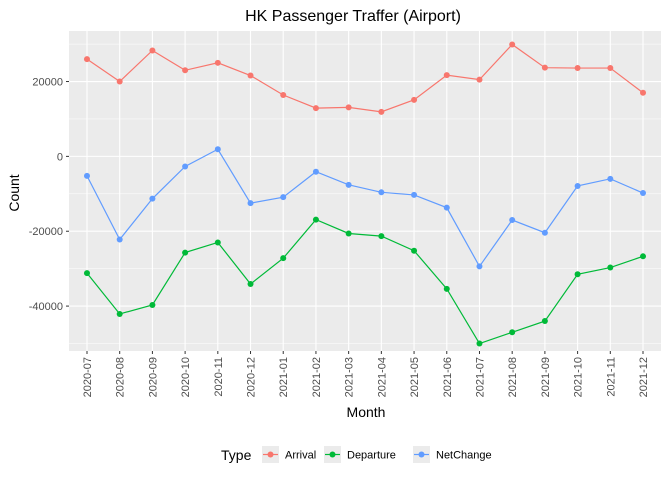 This screenshot has width=672, height=480. I want to click on x-axis-title: Month, so click(366, 412).